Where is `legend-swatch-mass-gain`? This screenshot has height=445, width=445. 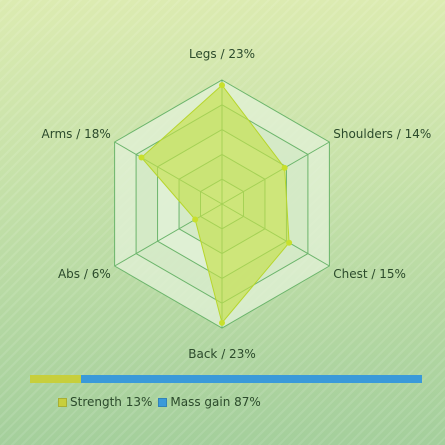
legend-swatch-mass-gain is located at coordinates (163, 402).